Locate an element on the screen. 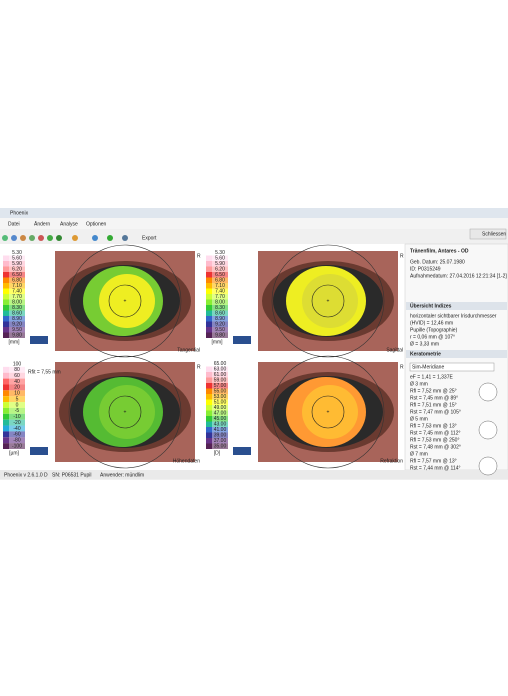 Image resolution: width=508 pixels, height=696 pixels. menu-item: Analyse is located at coordinates (69, 224).